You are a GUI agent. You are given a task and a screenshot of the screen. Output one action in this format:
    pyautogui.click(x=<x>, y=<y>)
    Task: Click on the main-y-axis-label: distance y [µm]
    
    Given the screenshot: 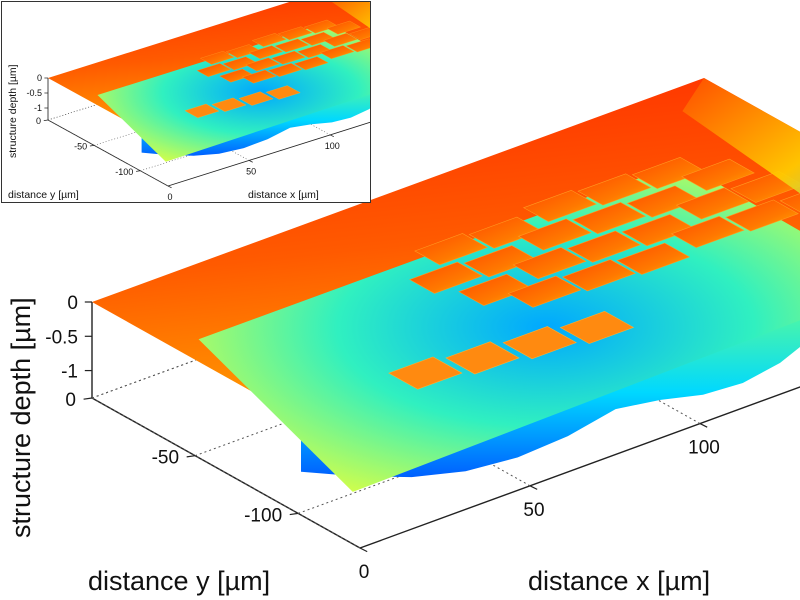 What is the action you would take?
    pyautogui.click(x=179, y=581)
    